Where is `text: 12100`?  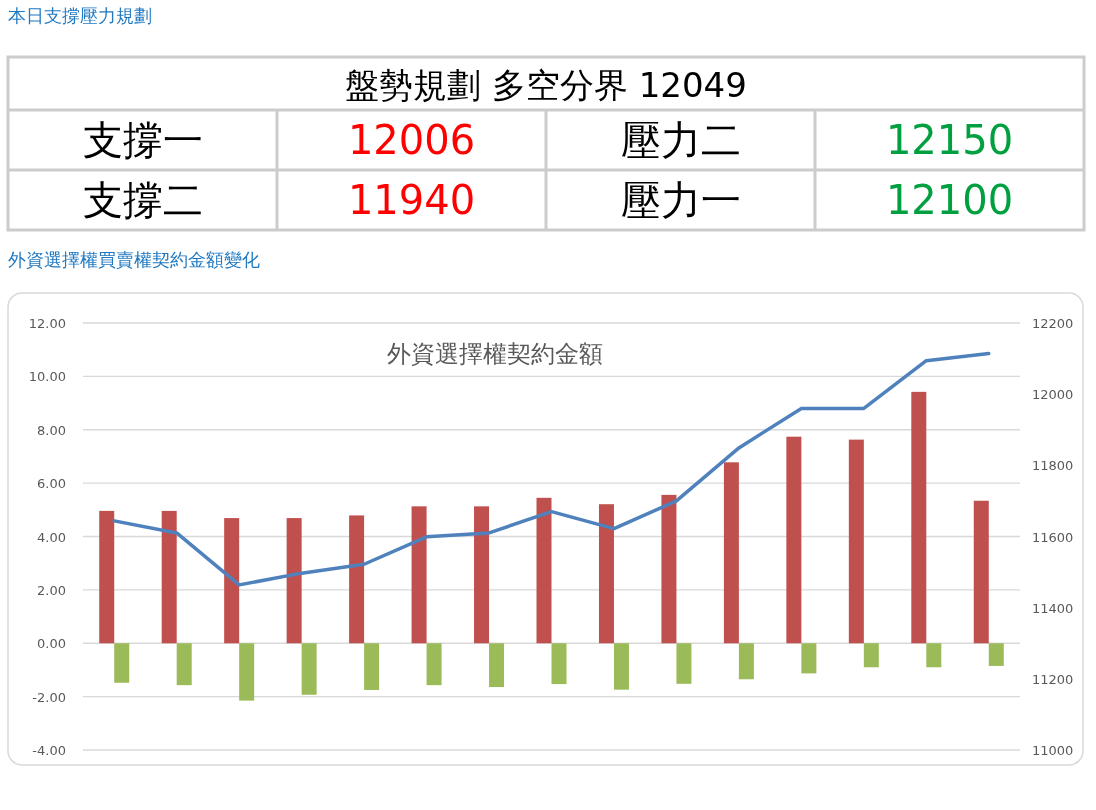 text: 12100 is located at coordinates (949, 200).